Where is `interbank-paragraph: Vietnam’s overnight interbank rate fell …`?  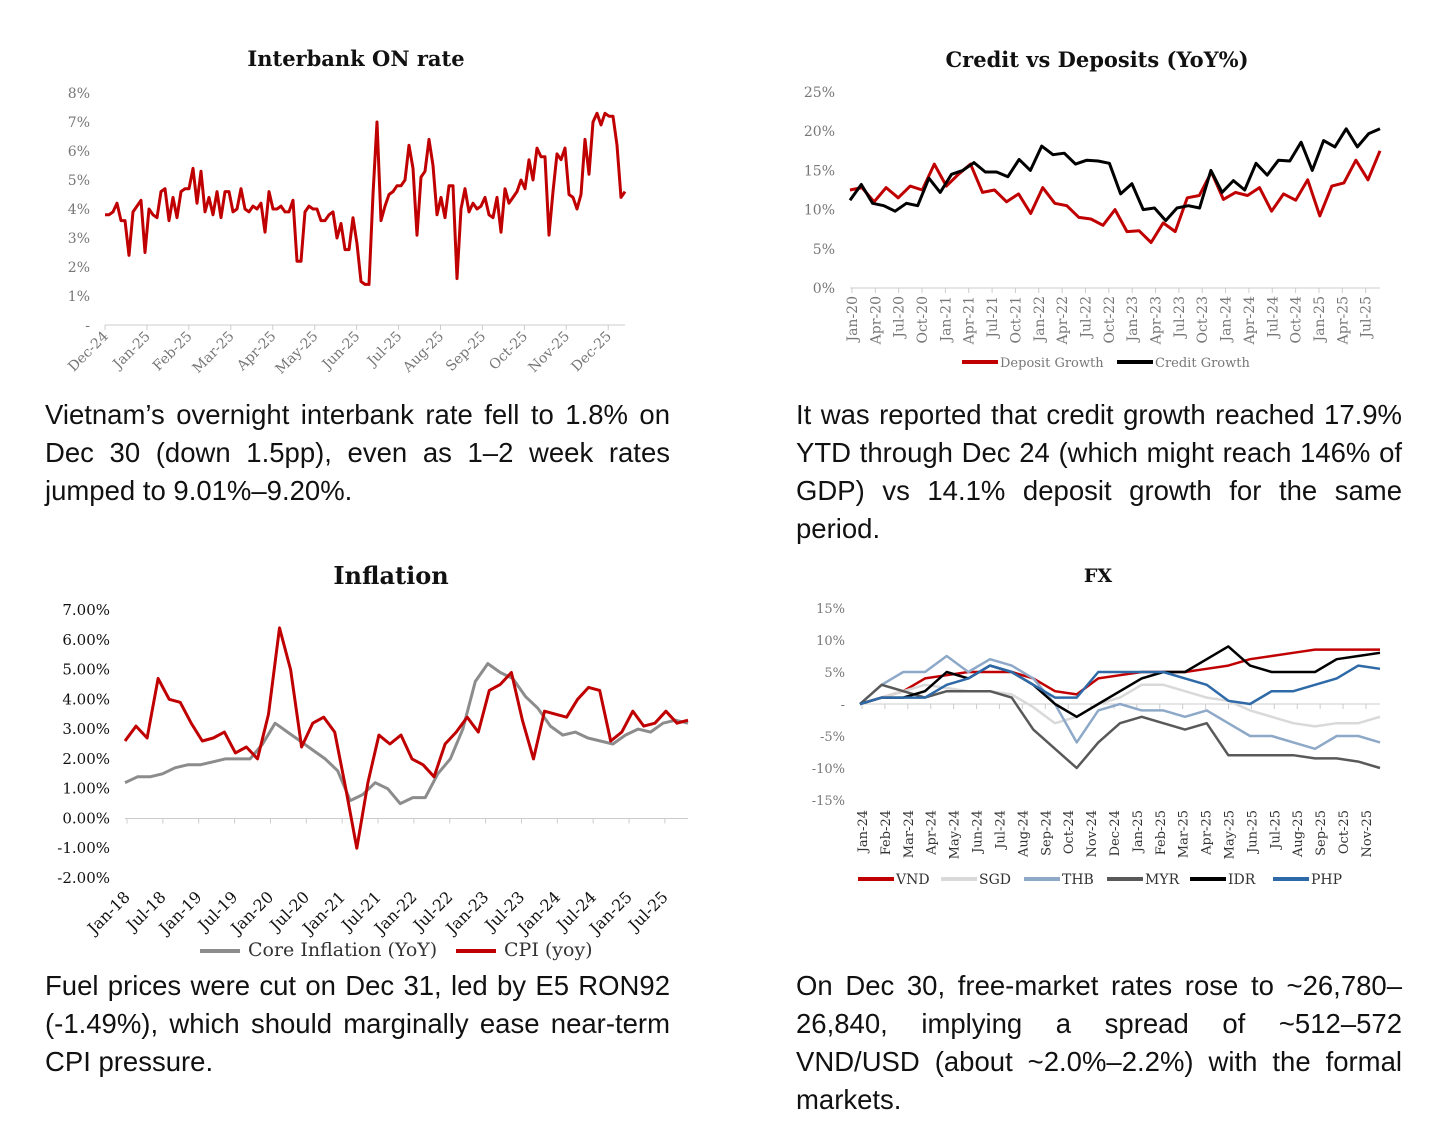
interbank-paragraph: Vietnam’s overnight interbank rate fell … is located at coordinates (357, 452).